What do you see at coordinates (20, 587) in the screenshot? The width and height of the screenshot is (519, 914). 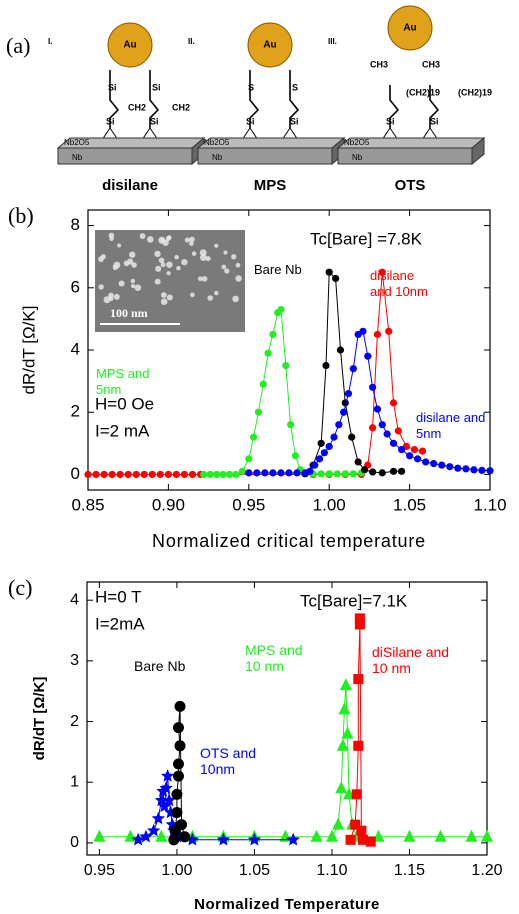 I see `panel-label: (c)` at bounding box center [20, 587].